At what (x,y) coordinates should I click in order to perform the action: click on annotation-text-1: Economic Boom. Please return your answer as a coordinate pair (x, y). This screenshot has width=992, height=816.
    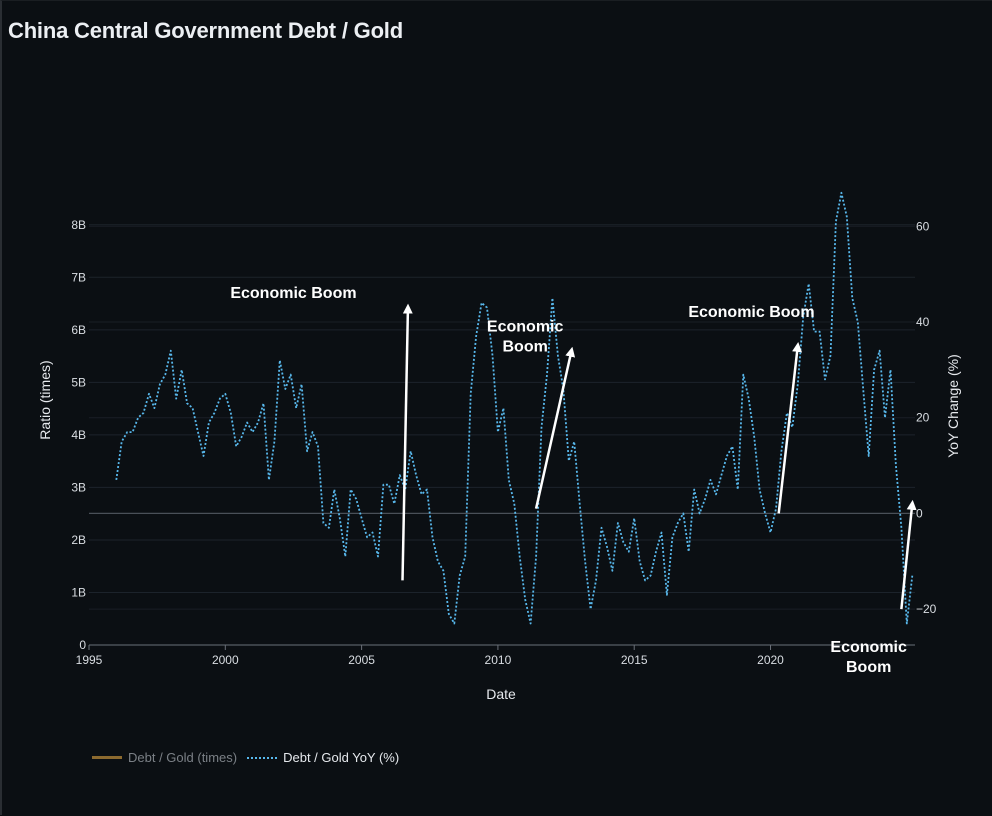
    Looking at the image, I should click on (293, 293).